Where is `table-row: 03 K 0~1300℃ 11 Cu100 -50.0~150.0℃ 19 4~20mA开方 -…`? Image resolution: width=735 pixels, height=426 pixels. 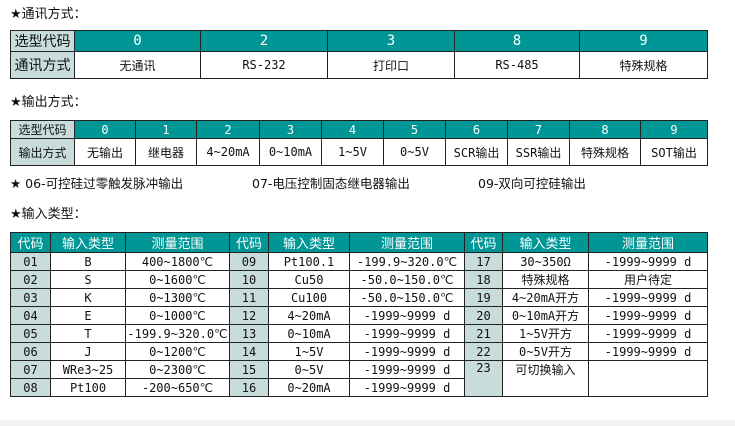
table-row: 03 K 0~1300℃ 11 Cu100 -50.0~150.0℃ 19 4~20mA开方 -… is located at coordinates (359, 297).